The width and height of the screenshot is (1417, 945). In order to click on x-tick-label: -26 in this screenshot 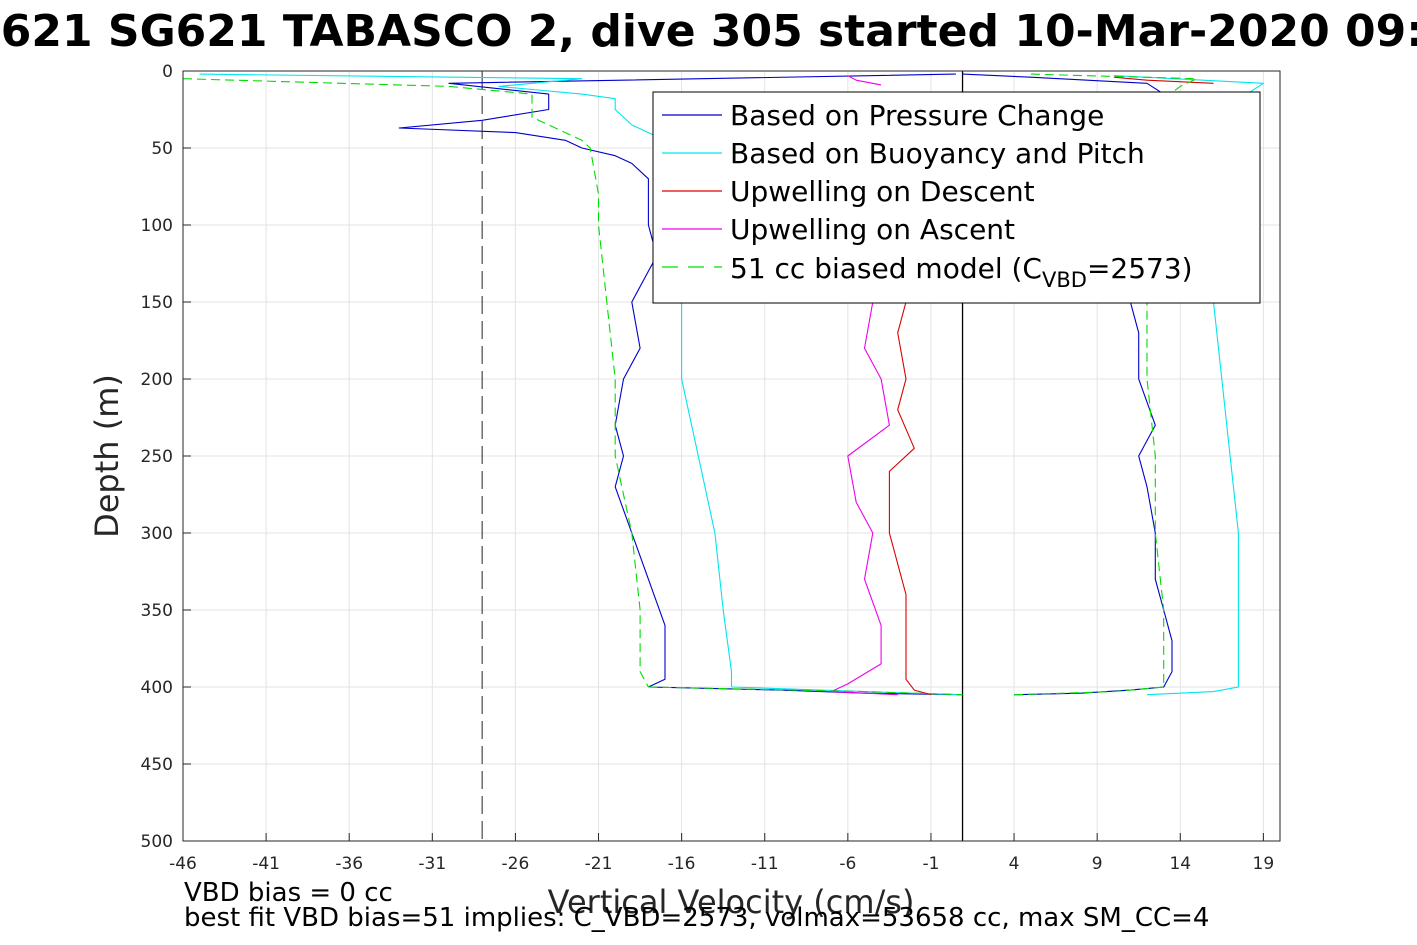, I will do `click(516, 864)`.